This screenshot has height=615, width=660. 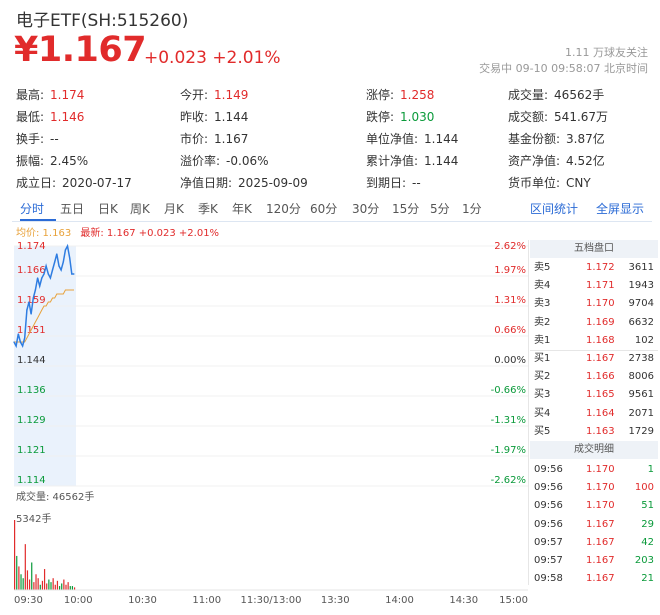 What do you see at coordinates (242, 209) in the screenshot?
I see `tab-6: 年K` at bounding box center [242, 209].